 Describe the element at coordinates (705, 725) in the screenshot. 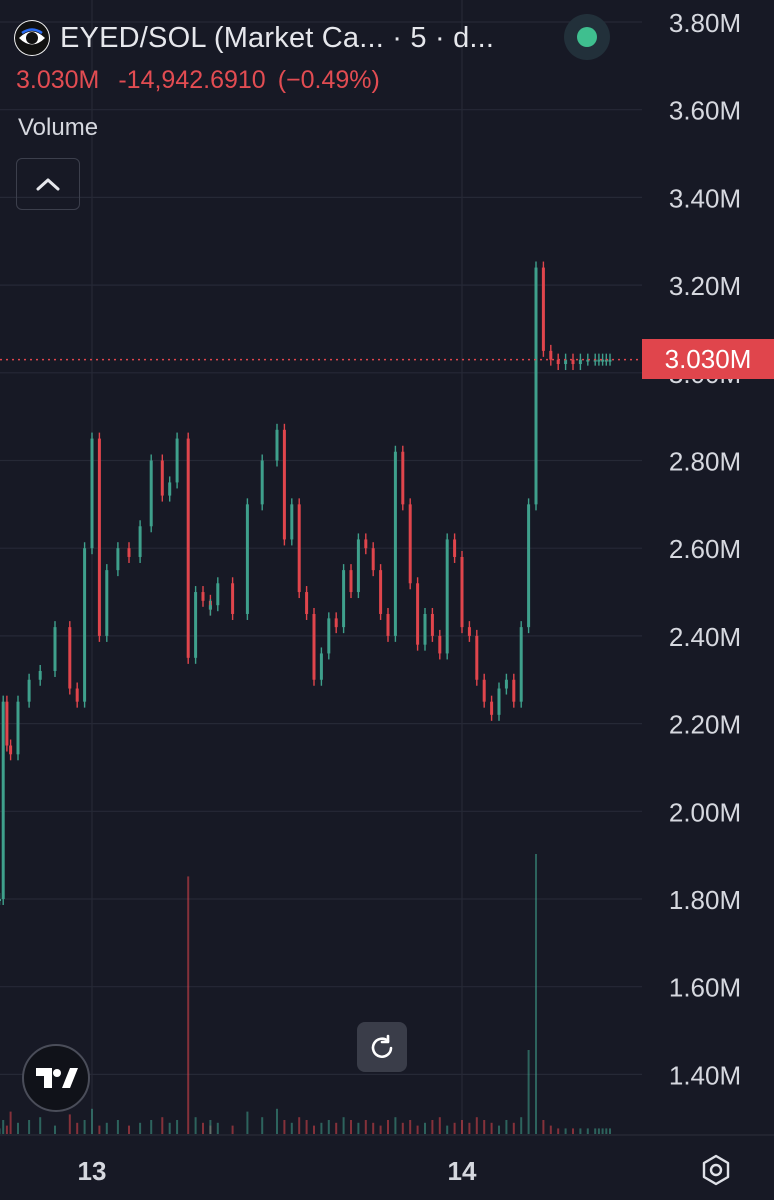

I see `y-tick-label: 2.20M` at that location.